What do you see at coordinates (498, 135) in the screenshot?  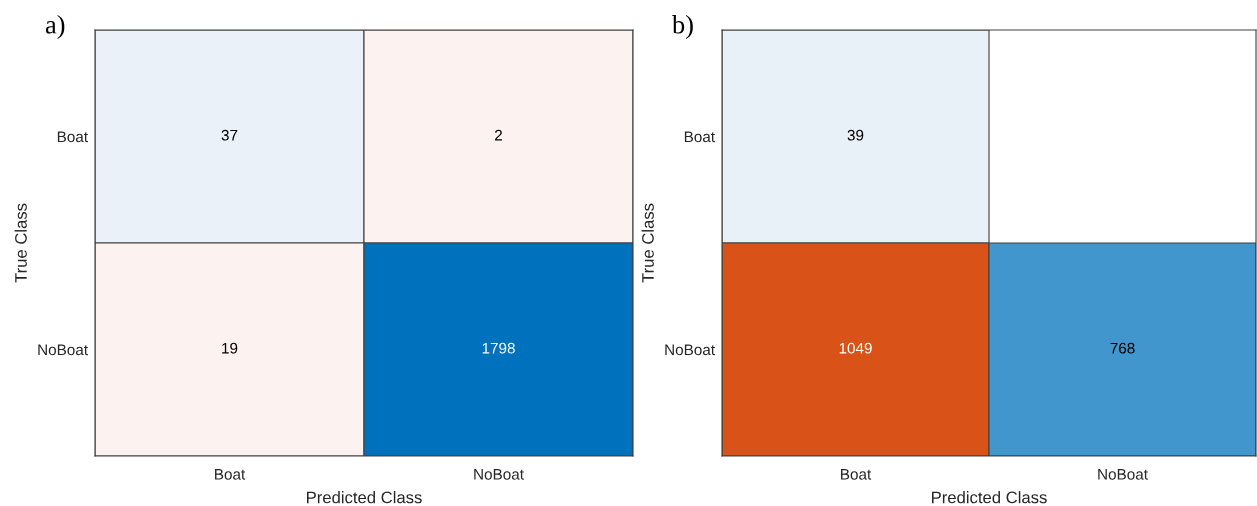 I see `data-label: 2` at bounding box center [498, 135].